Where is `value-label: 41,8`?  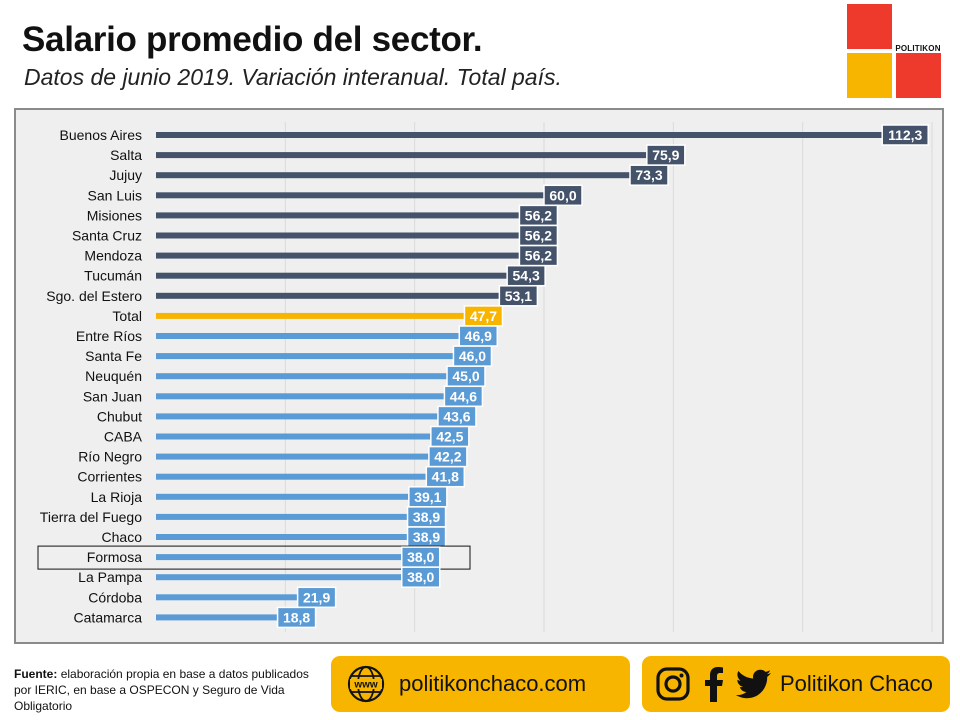
value-label: 41,8 is located at coordinates (445, 477).